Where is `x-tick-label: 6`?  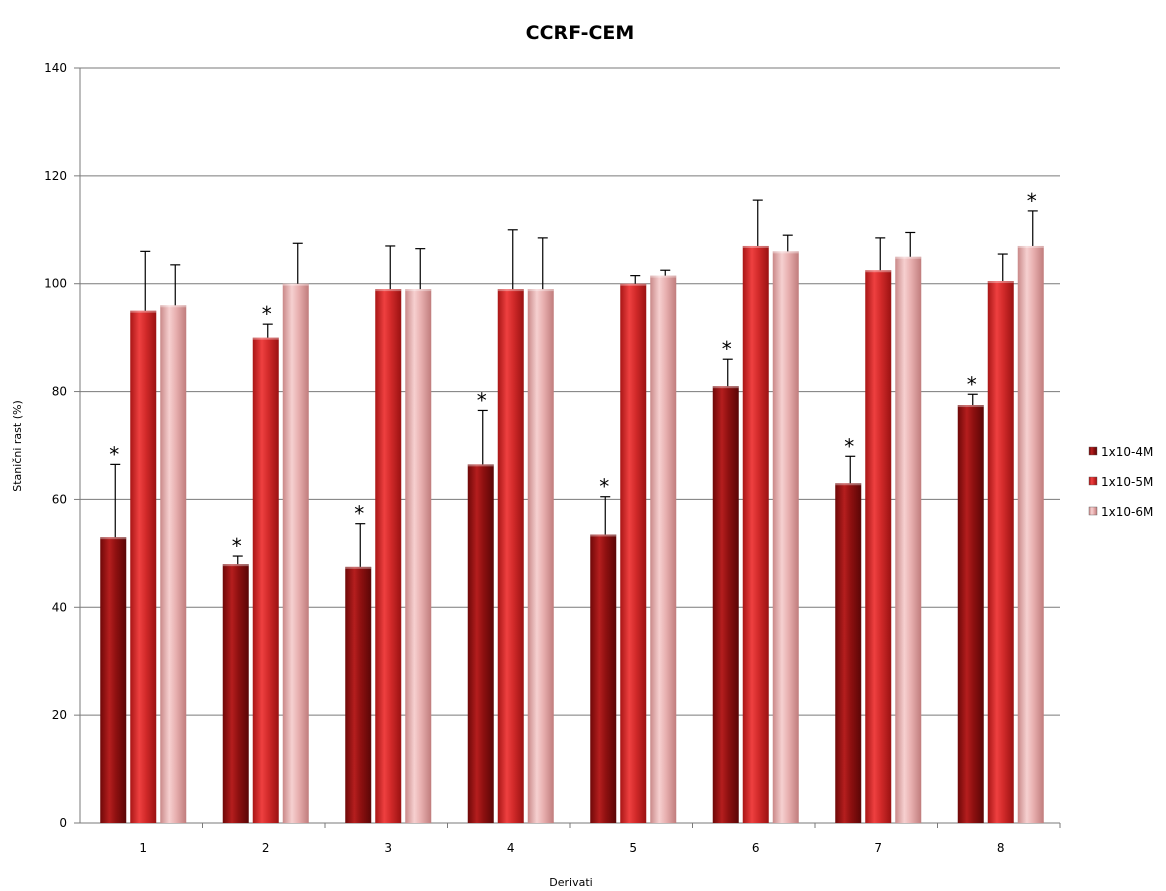
x-tick-label: 6 is located at coordinates (756, 848).